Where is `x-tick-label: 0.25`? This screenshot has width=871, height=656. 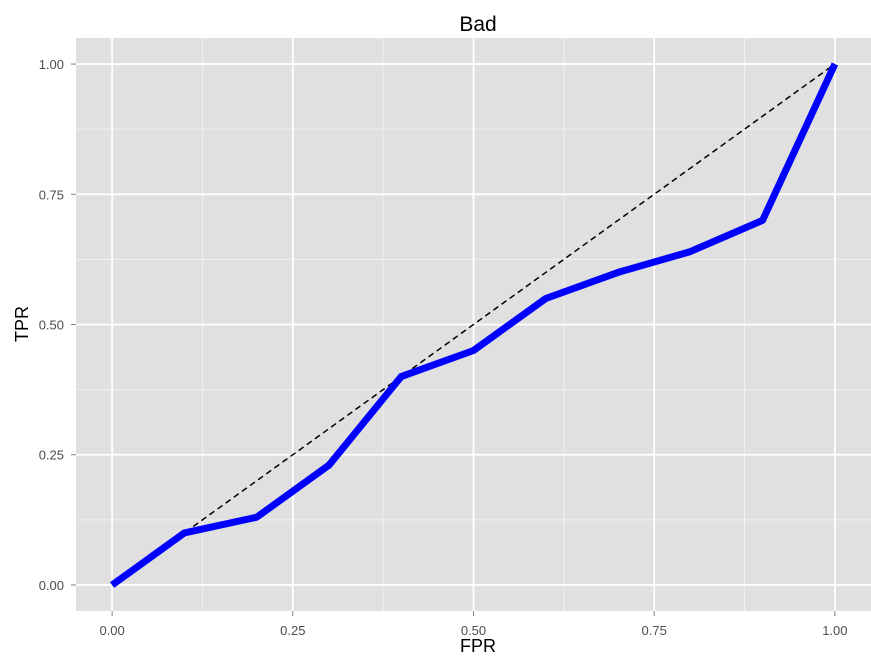
x-tick-label: 0.25 is located at coordinates (292, 630).